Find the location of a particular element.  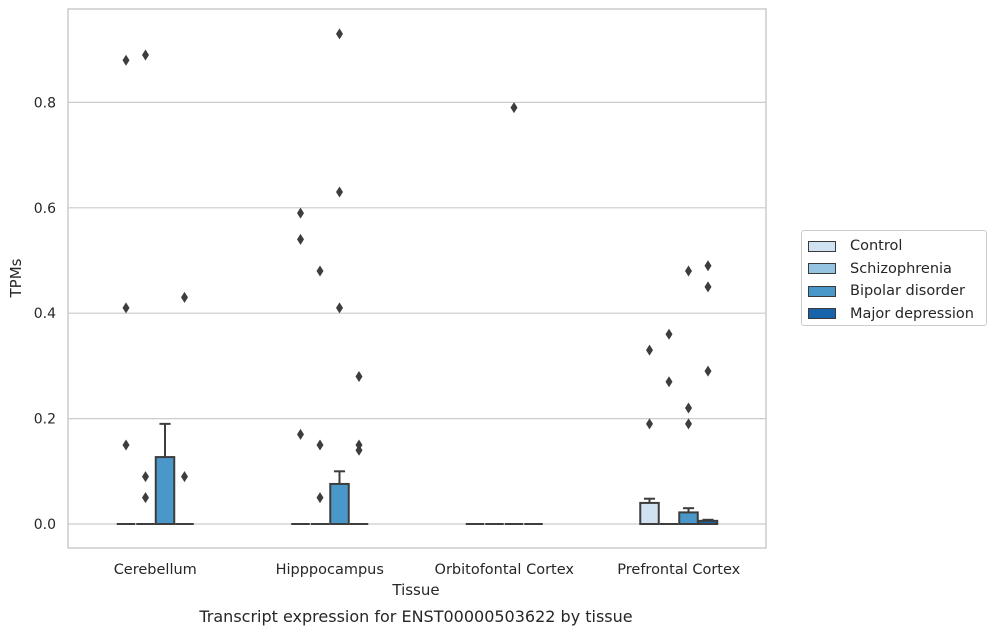

y-tick-label: 0.6 is located at coordinates (45, 209).